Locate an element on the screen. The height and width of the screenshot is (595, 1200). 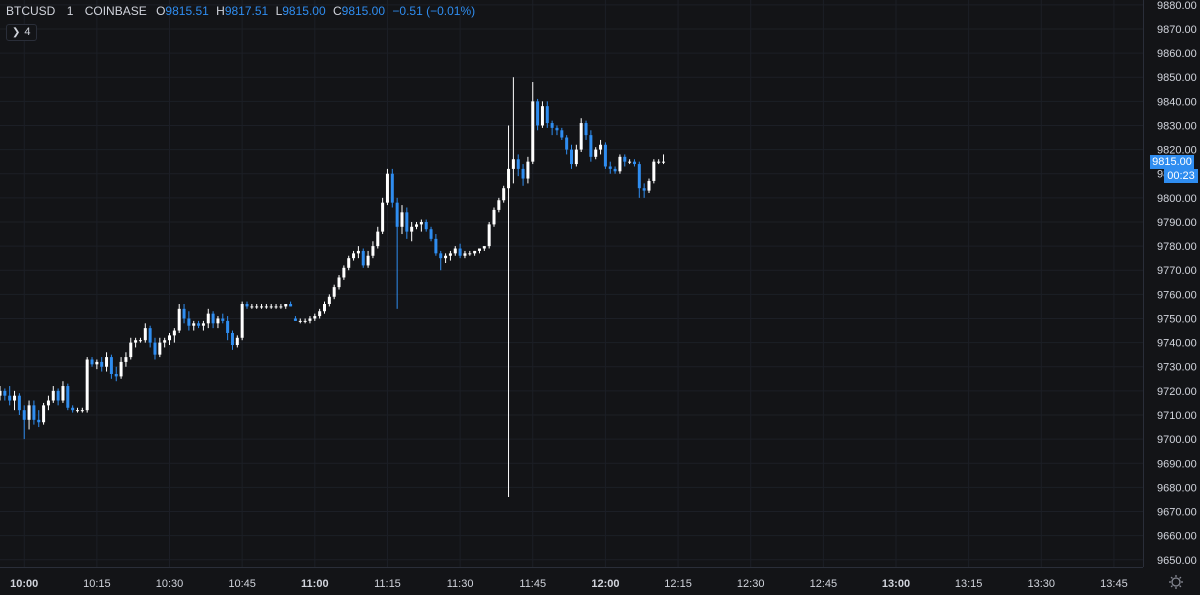
price-tick-label: 9680.00 is located at coordinates (1177, 488).